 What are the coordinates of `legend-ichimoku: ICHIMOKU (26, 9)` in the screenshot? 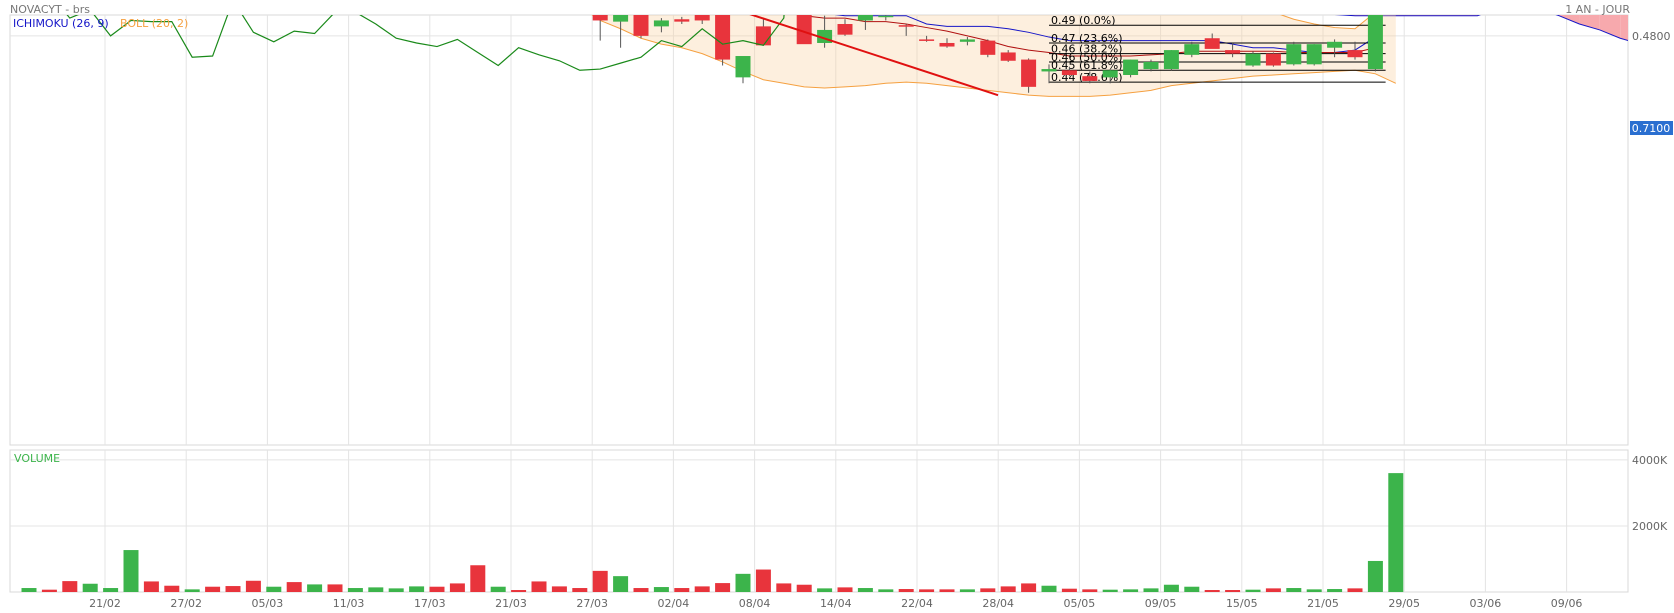 It's located at (61, 23).